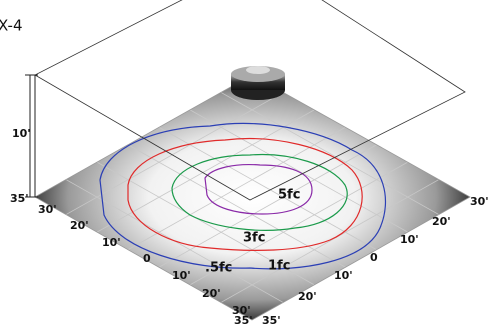 Image resolution: width=494 pixels, height=328 pixels. What do you see at coordinates (11, 26) in the screenshot?
I see `title: X-4` at bounding box center [11, 26].